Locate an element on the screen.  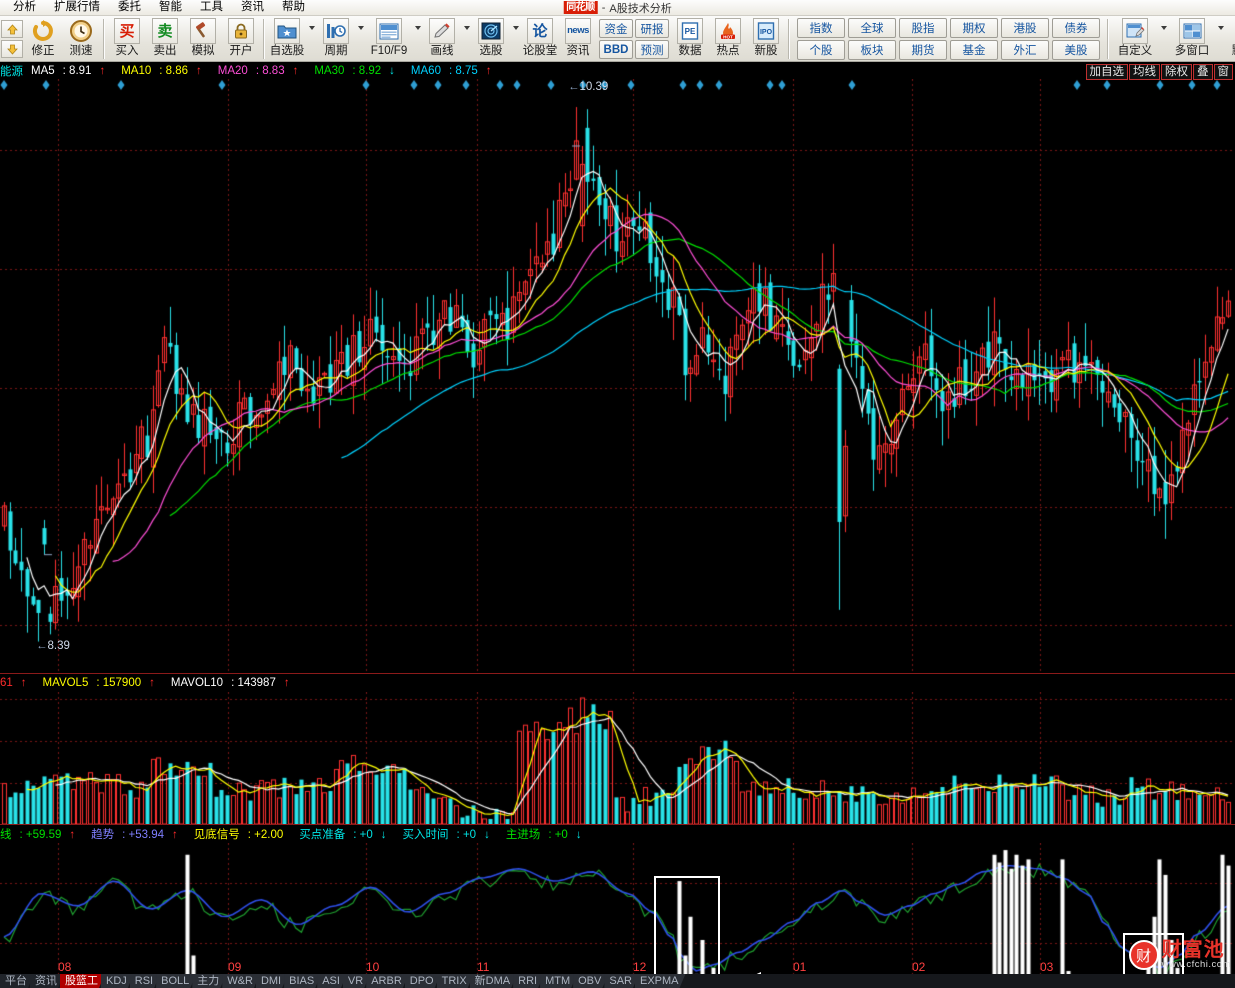
nav-sector: 板块 is located at coordinates (872, 50).